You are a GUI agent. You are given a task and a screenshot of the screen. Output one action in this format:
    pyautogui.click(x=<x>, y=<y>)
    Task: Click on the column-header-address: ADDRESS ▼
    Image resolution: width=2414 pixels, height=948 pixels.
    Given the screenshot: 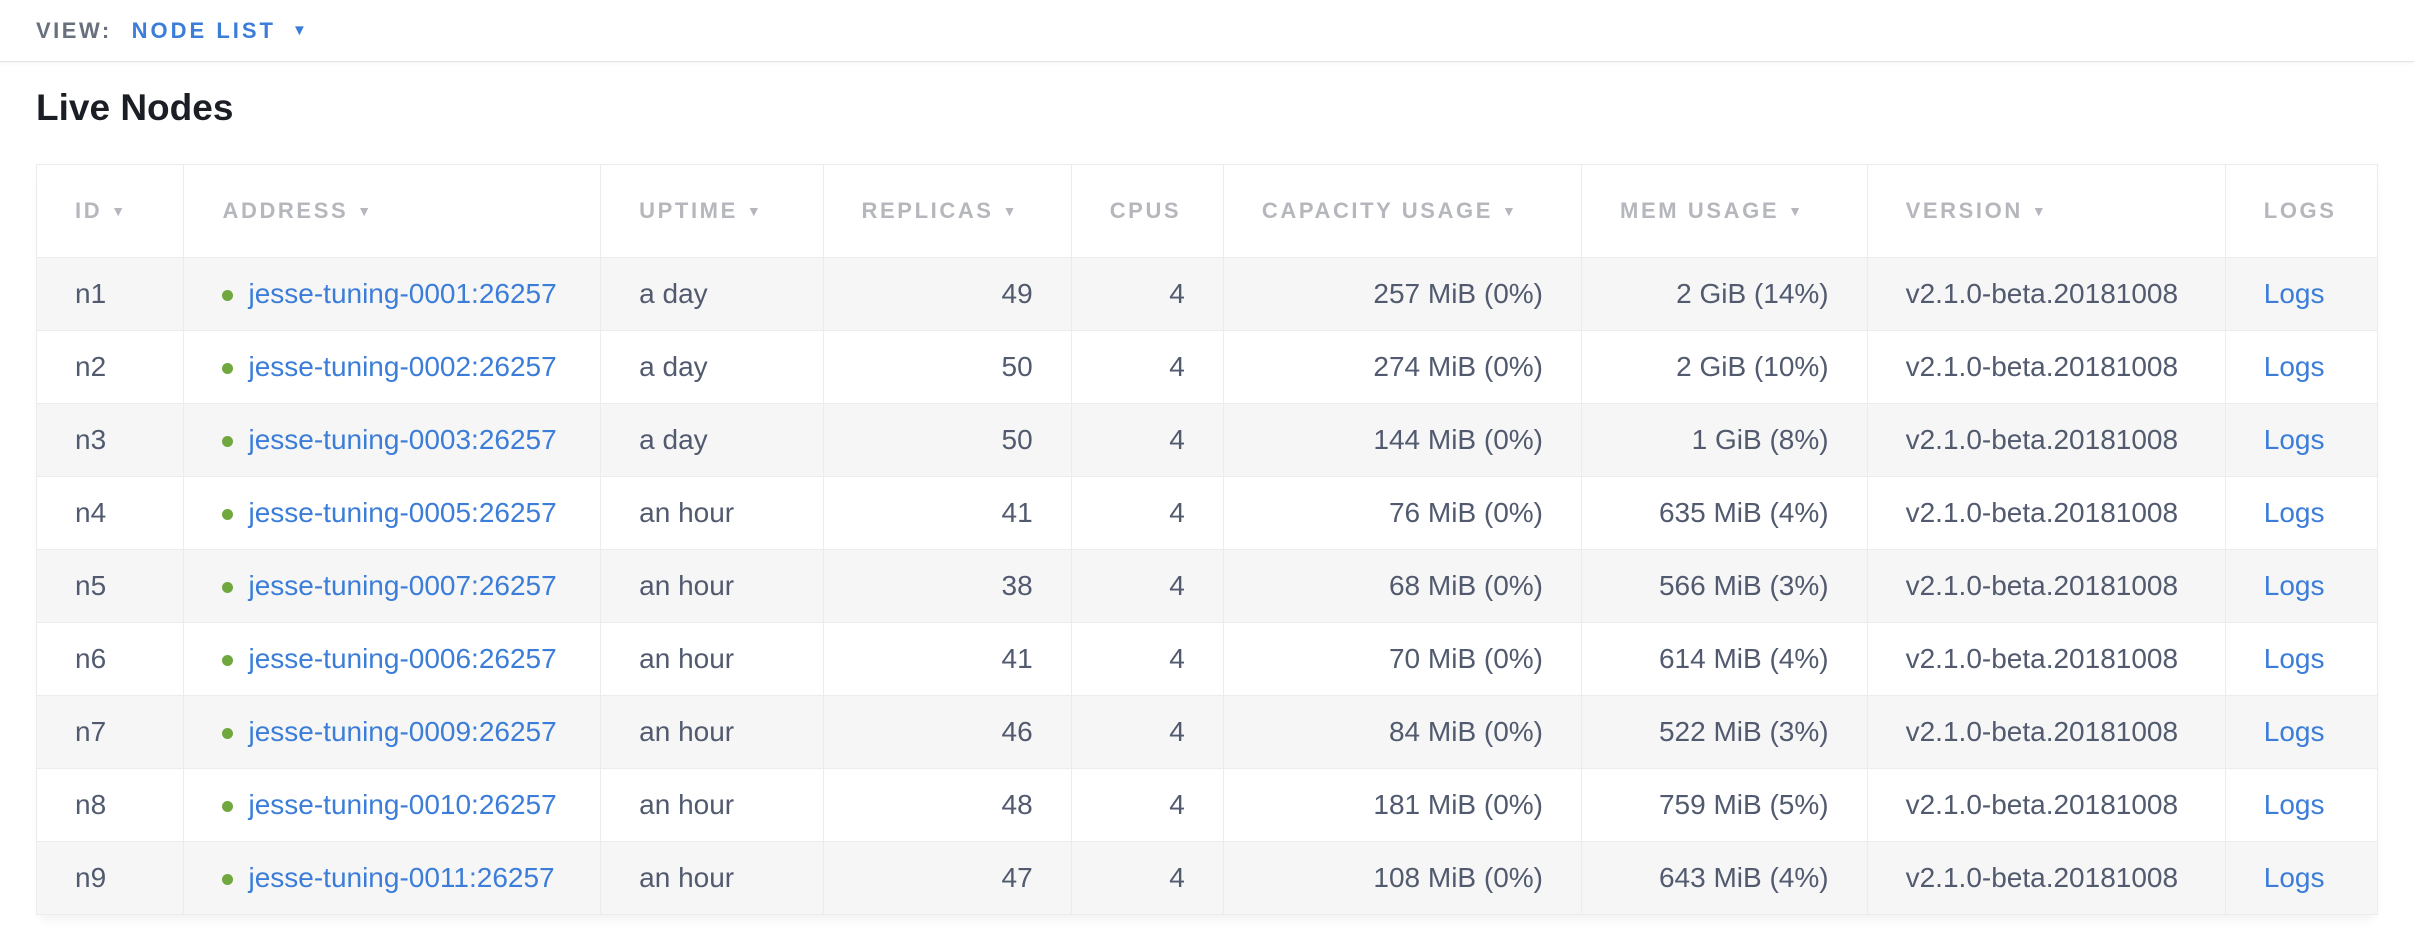 What is the action you would take?
    pyautogui.click(x=392, y=211)
    